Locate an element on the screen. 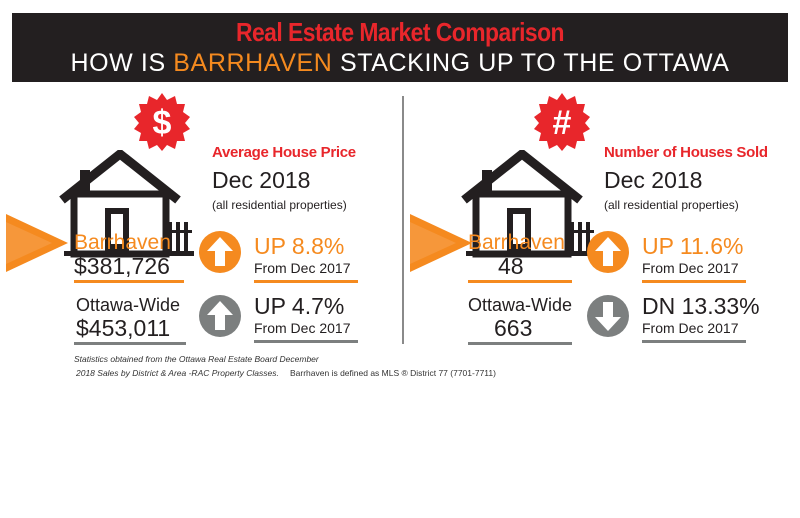  seal-symbol: $ is located at coordinates (162, 123).